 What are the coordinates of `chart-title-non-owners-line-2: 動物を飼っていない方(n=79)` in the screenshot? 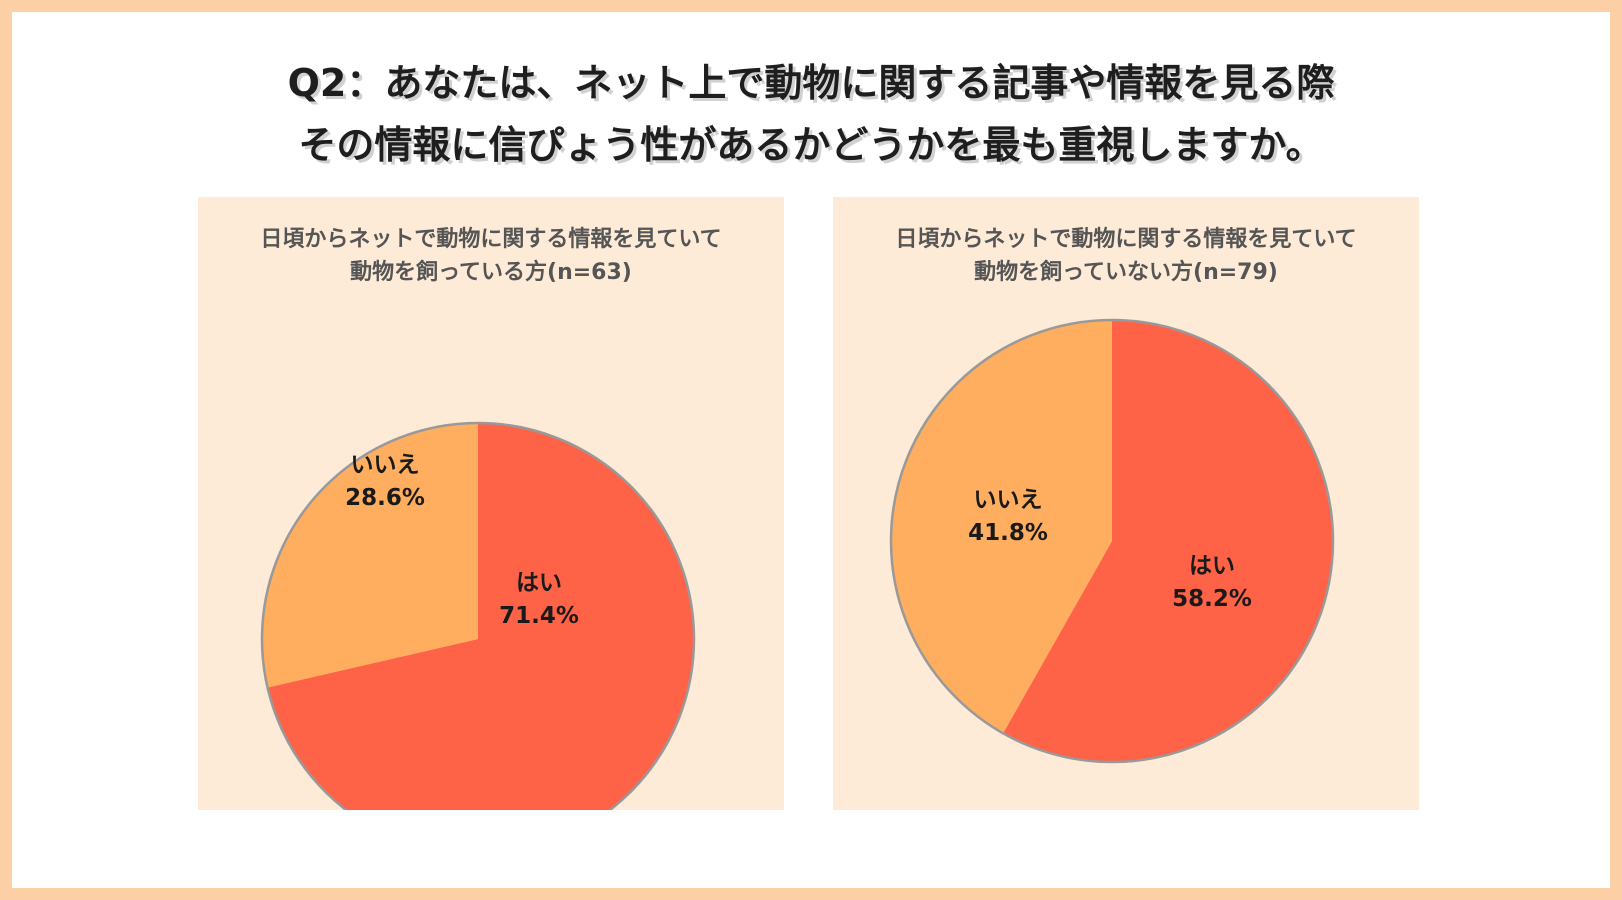 It's located at (1126, 272).